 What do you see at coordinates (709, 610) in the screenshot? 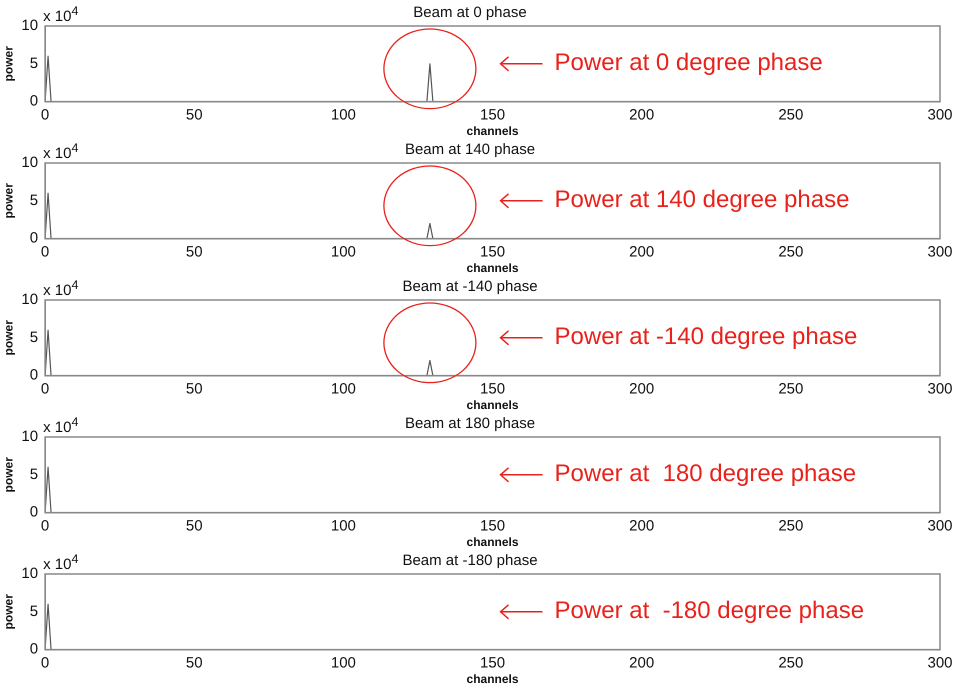
I see `annotation: Power at -180 degree phase` at bounding box center [709, 610].